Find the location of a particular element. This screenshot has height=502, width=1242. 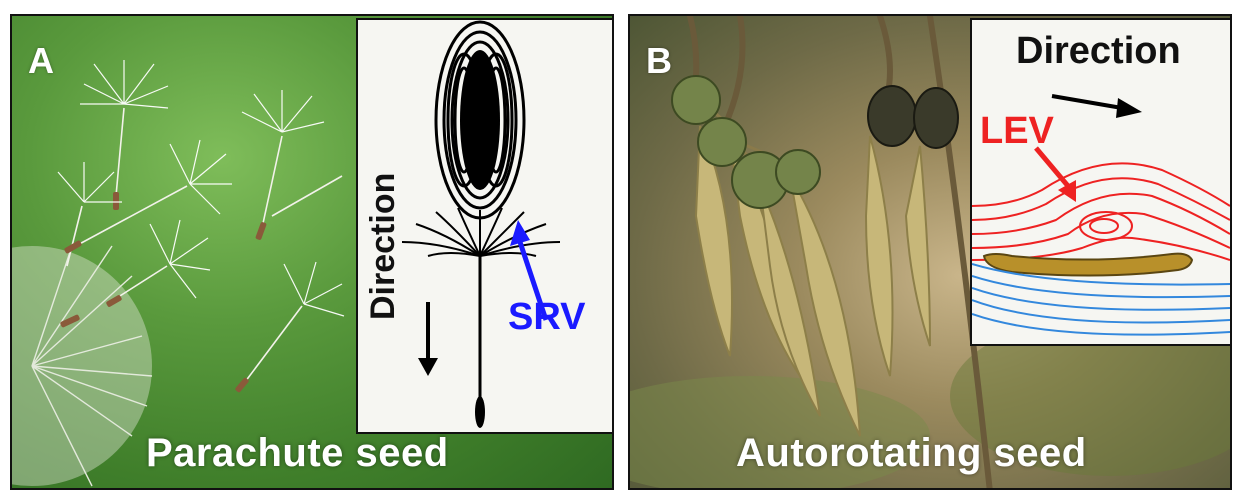

srv-label: SRV is located at coordinates (547, 317).